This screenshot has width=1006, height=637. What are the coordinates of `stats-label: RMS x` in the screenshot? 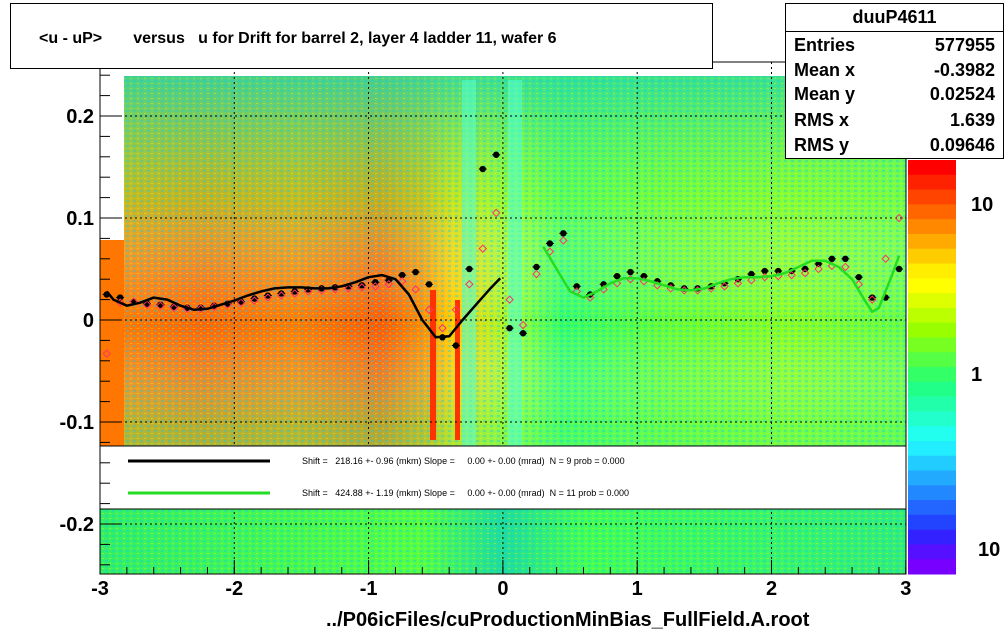 It's located at (822, 120).